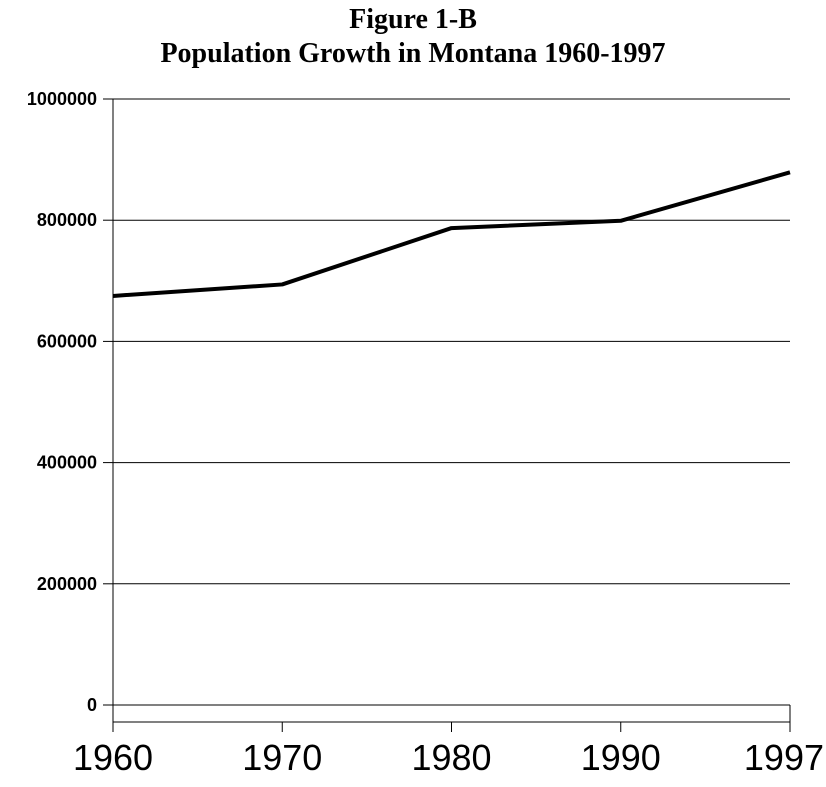 The image size is (826, 787). What do you see at coordinates (784, 757) in the screenshot?
I see `x-tick-label: 1997` at bounding box center [784, 757].